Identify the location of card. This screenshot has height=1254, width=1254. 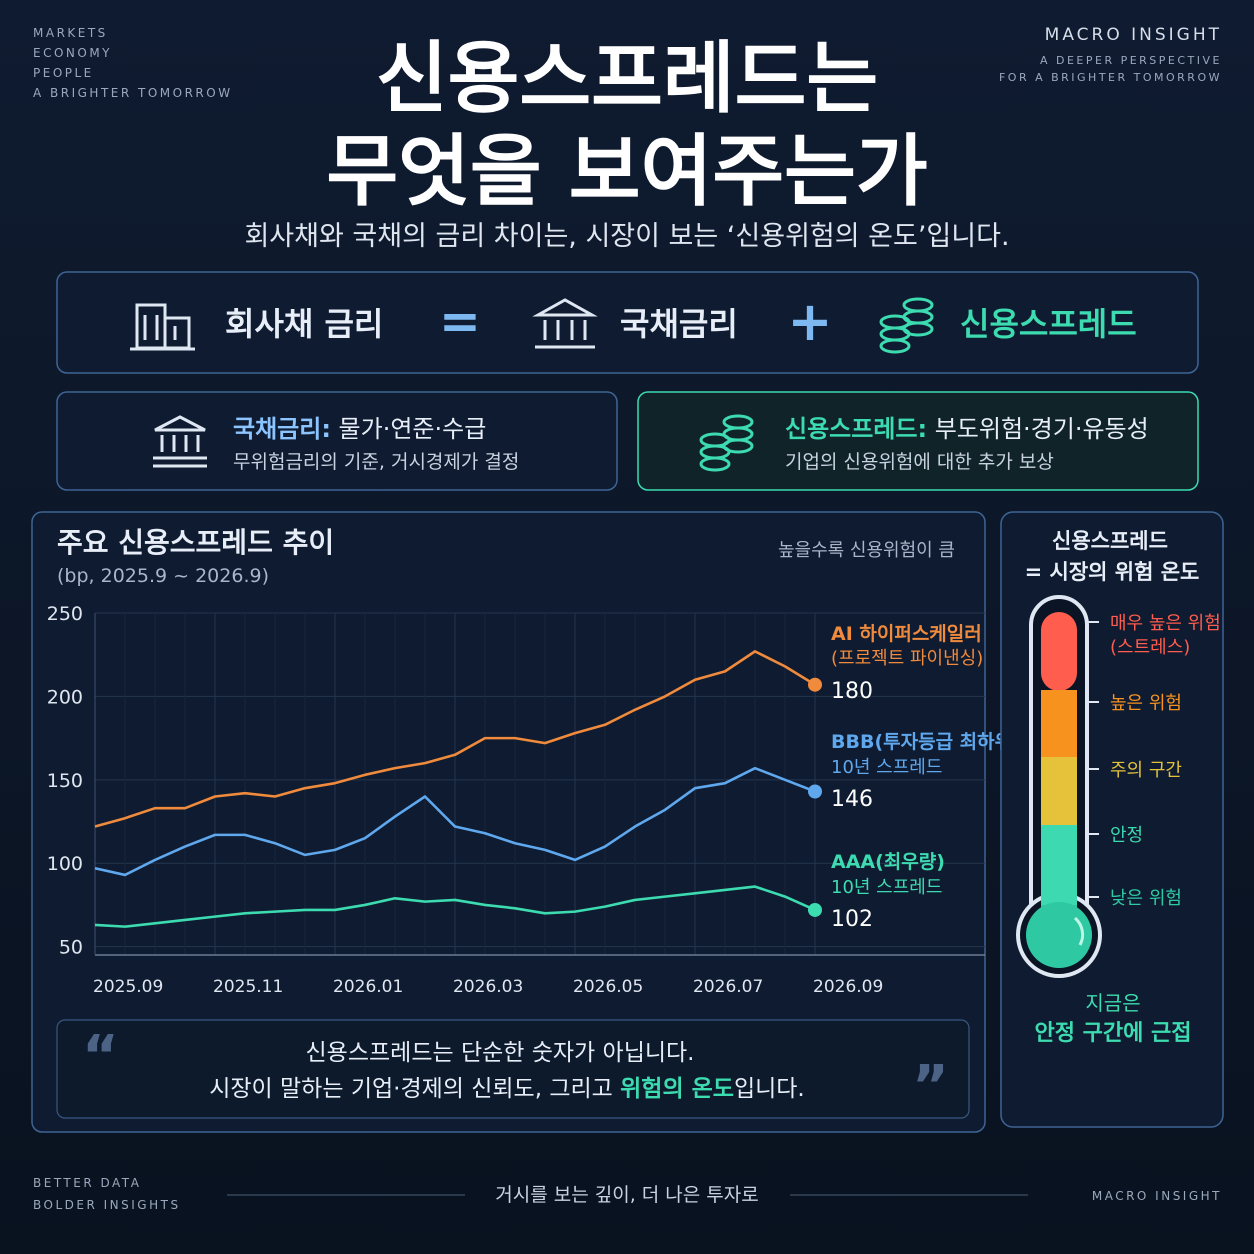
(918, 441).